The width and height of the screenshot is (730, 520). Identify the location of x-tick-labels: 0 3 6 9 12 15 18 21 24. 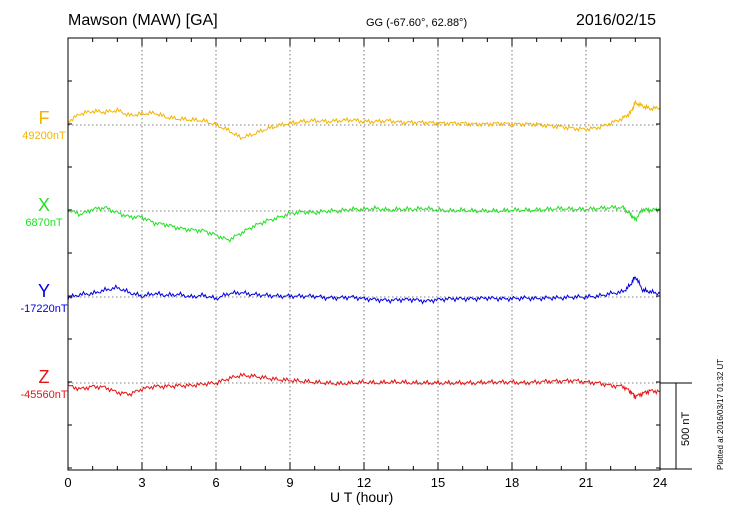
(365, 482).